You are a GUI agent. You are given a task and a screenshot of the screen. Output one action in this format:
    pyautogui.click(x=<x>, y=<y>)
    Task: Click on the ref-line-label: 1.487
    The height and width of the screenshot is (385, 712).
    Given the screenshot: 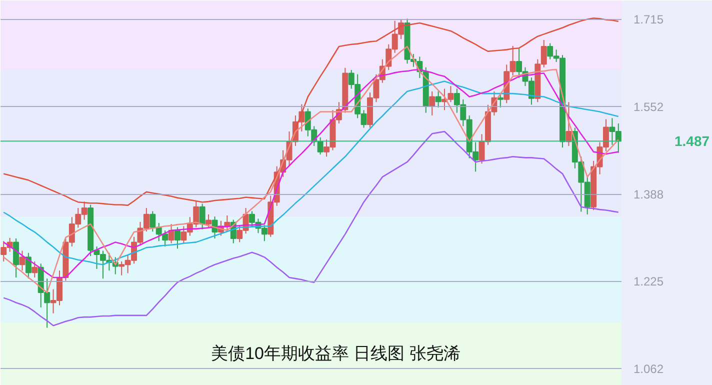 What is the action you would take?
    pyautogui.click(x=692, y=141)
    